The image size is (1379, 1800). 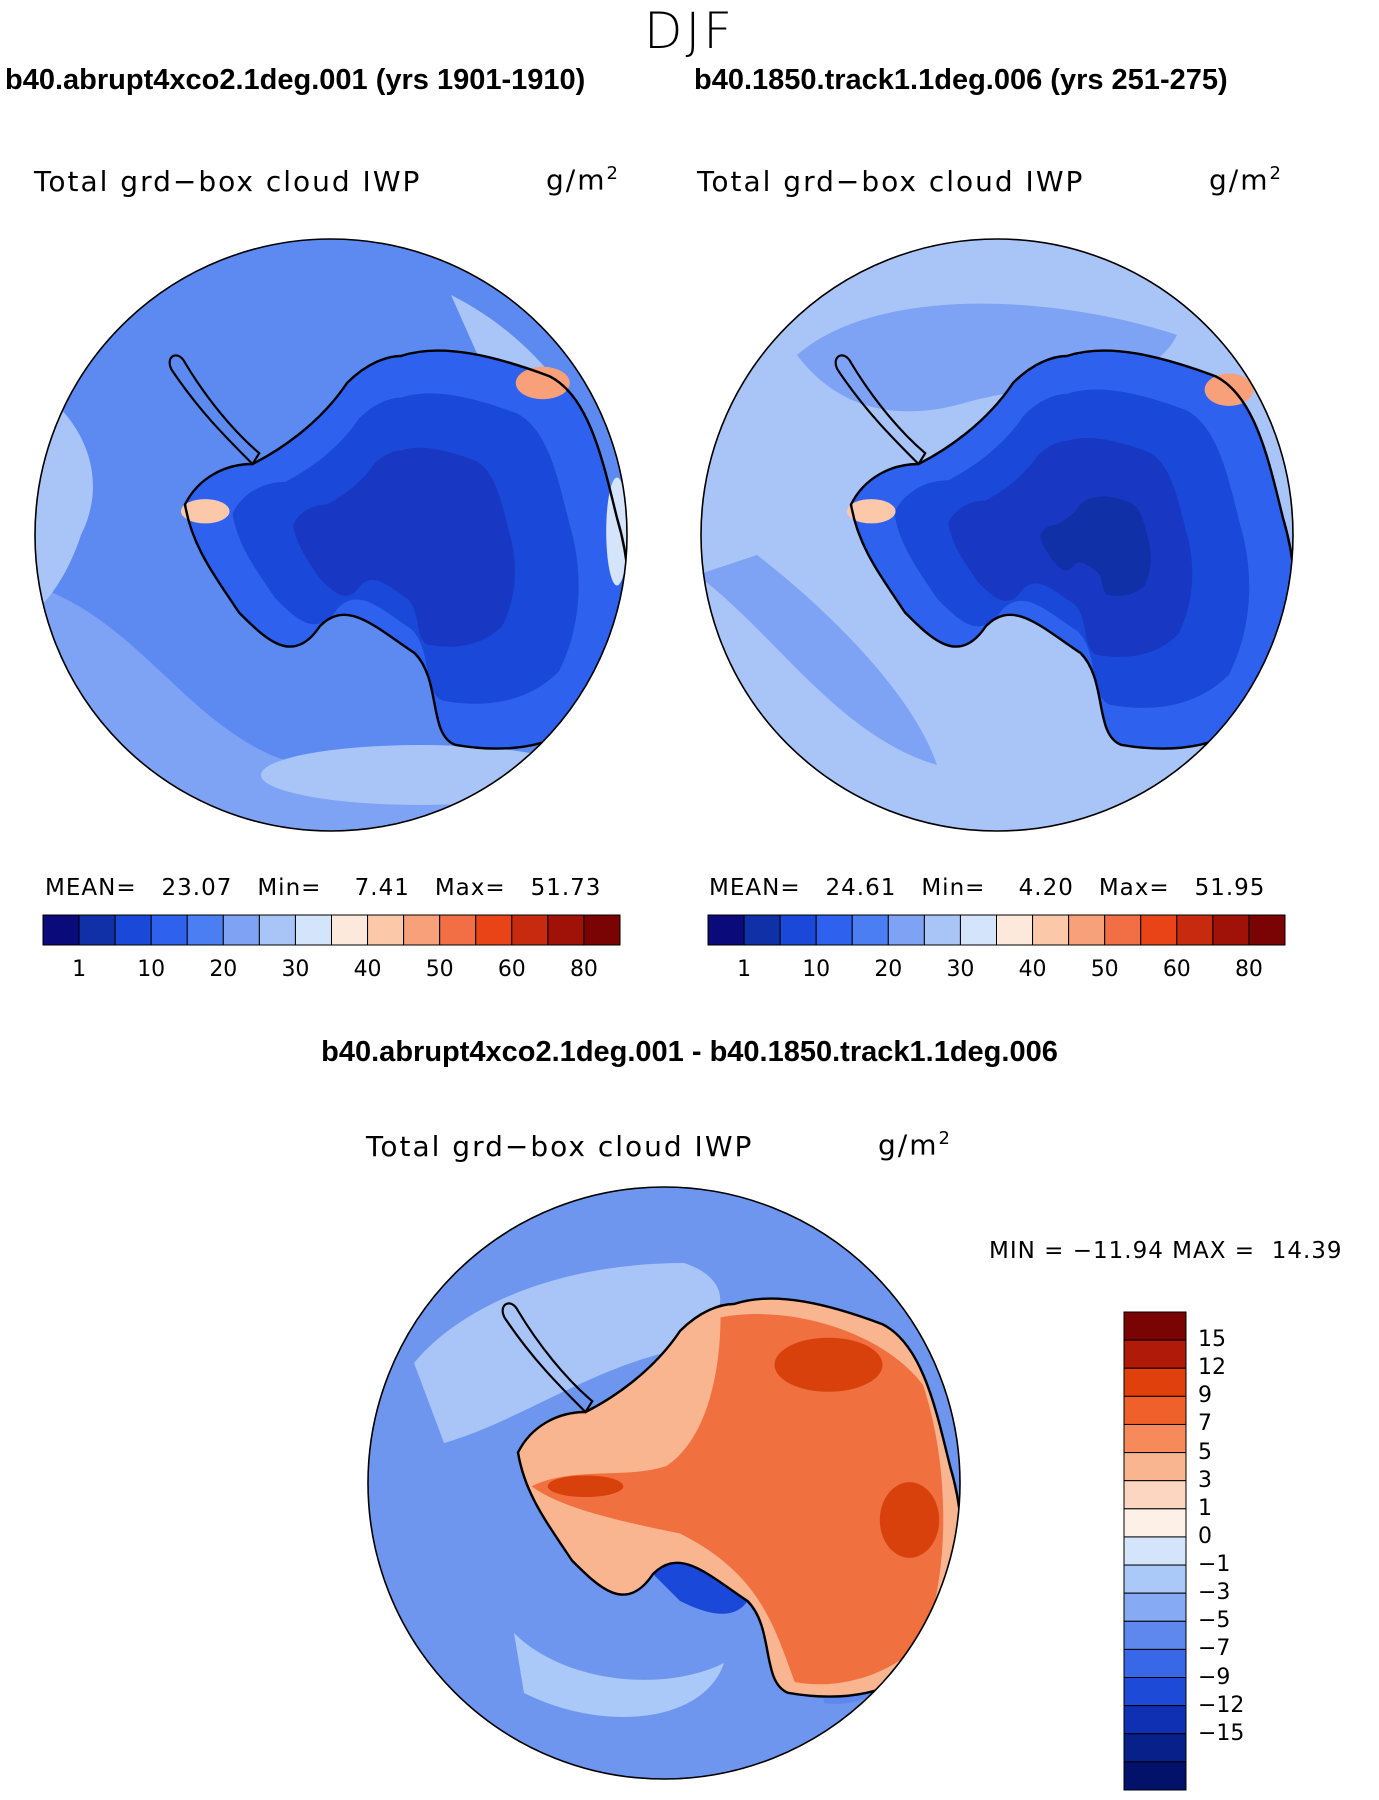 What do you see at coordinates (1221, 1733) in the screenshot?
I see `colorbar-tick-label: −15` at bounding box center [1221, 1733].